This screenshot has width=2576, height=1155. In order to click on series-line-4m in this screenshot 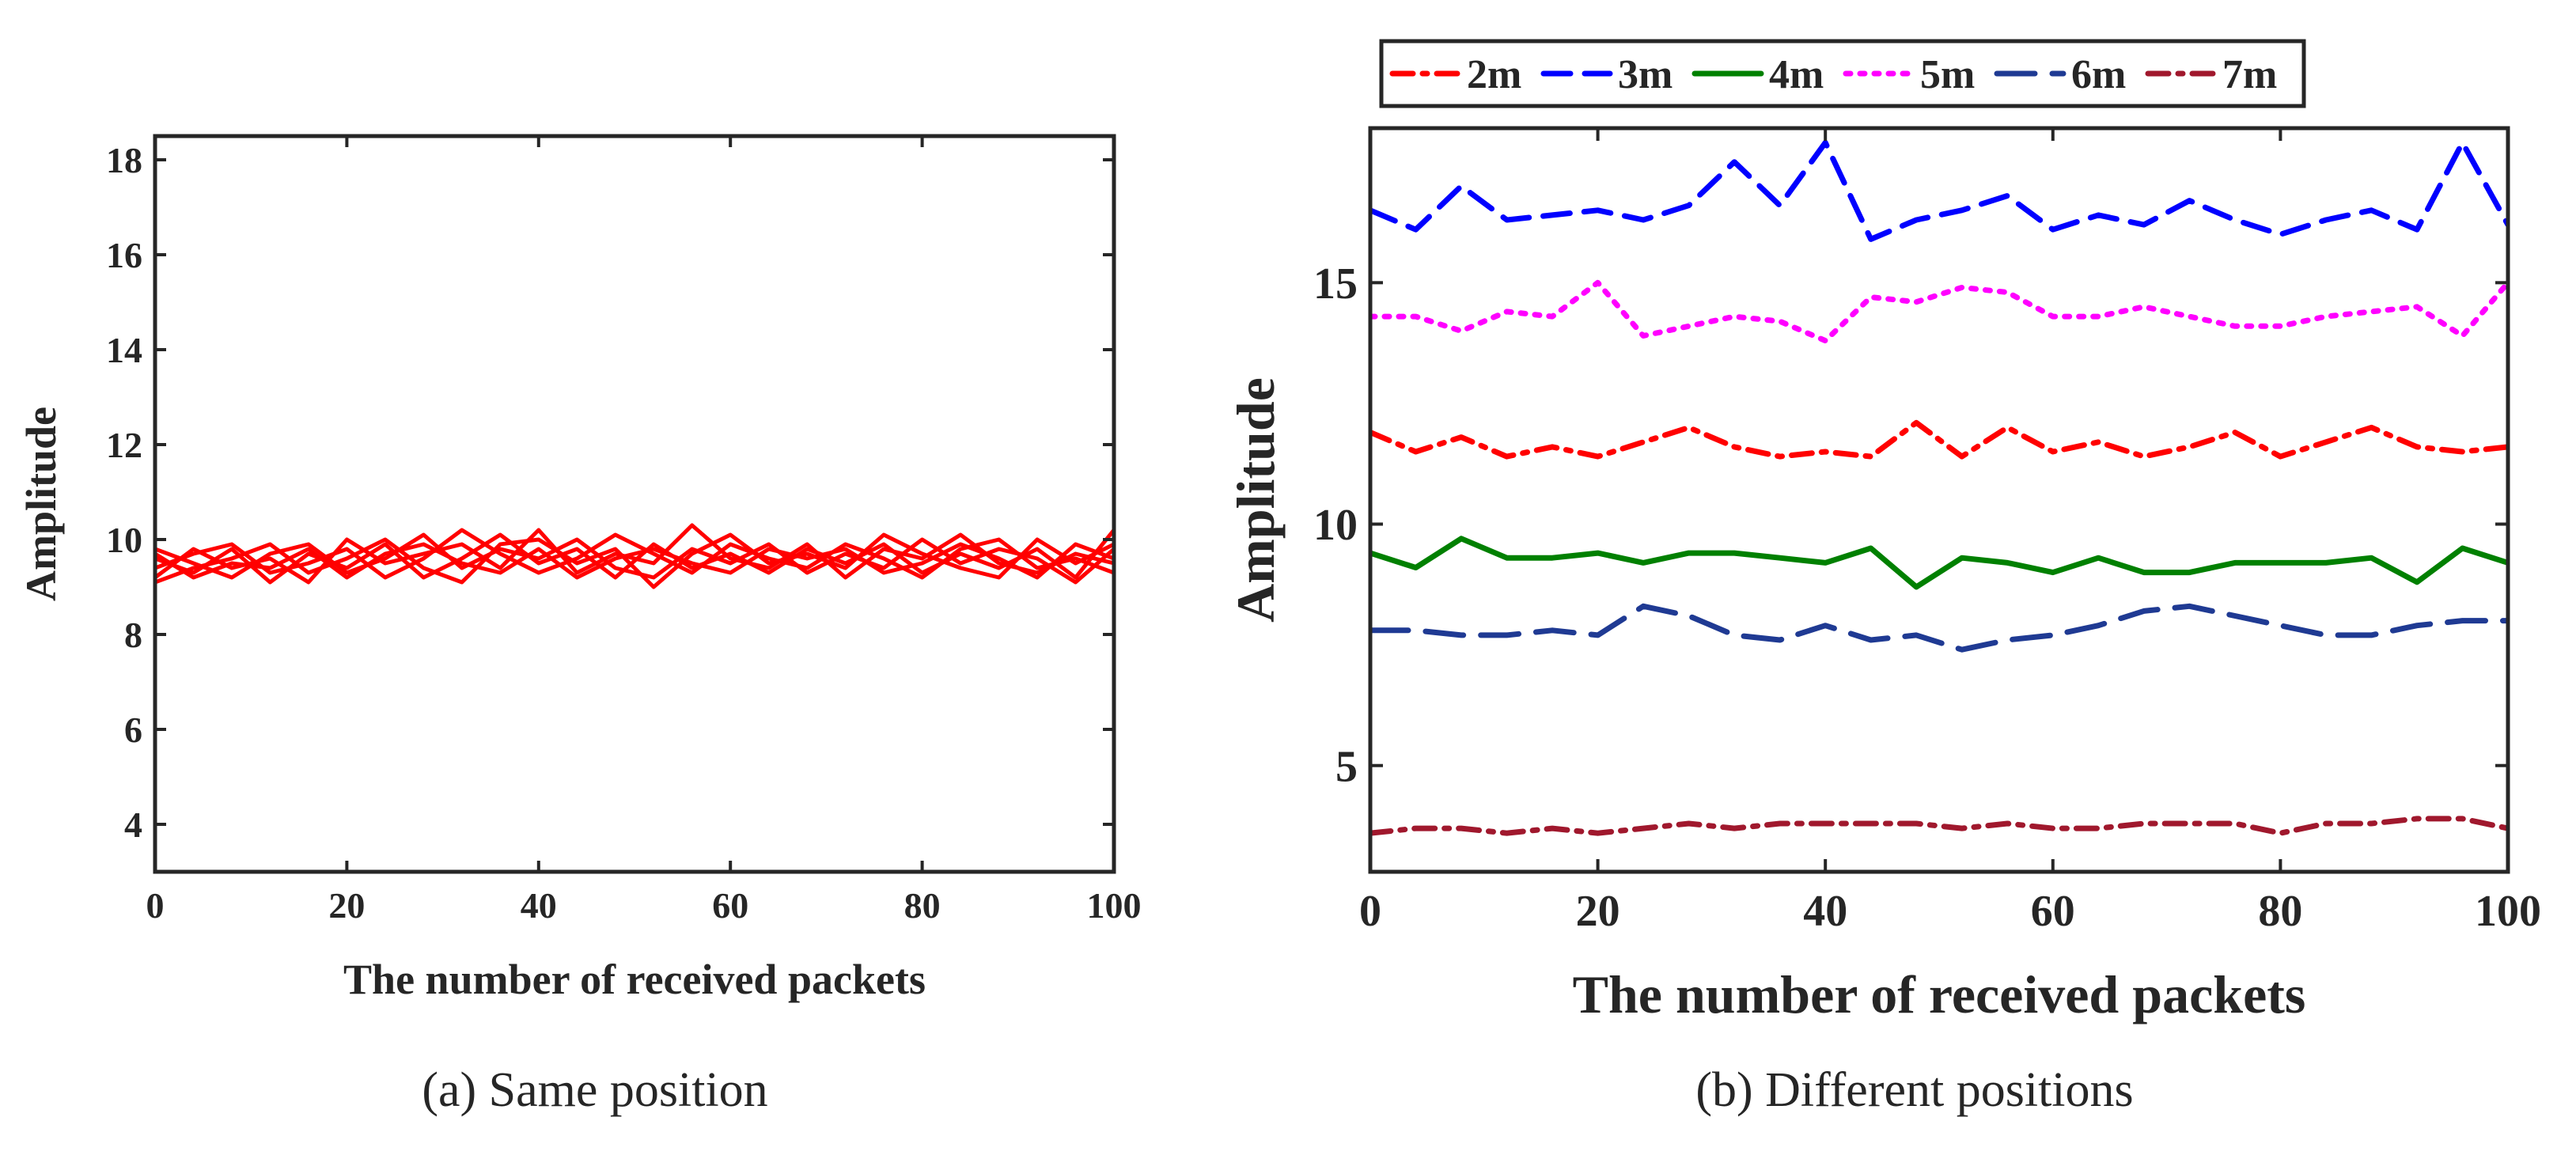, I will do `click(1939, 563)`.